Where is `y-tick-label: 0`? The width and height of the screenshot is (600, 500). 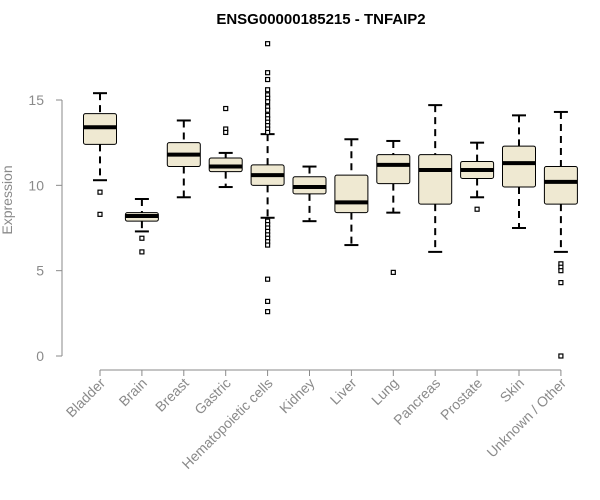
y-tick-label: 0 is located at coordinates (40, 356).